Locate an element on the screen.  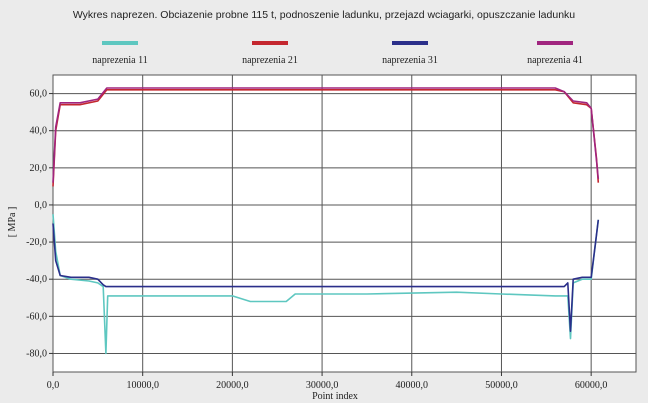
x-tick-label: 40000,0 is located at coordinates (412, 385).